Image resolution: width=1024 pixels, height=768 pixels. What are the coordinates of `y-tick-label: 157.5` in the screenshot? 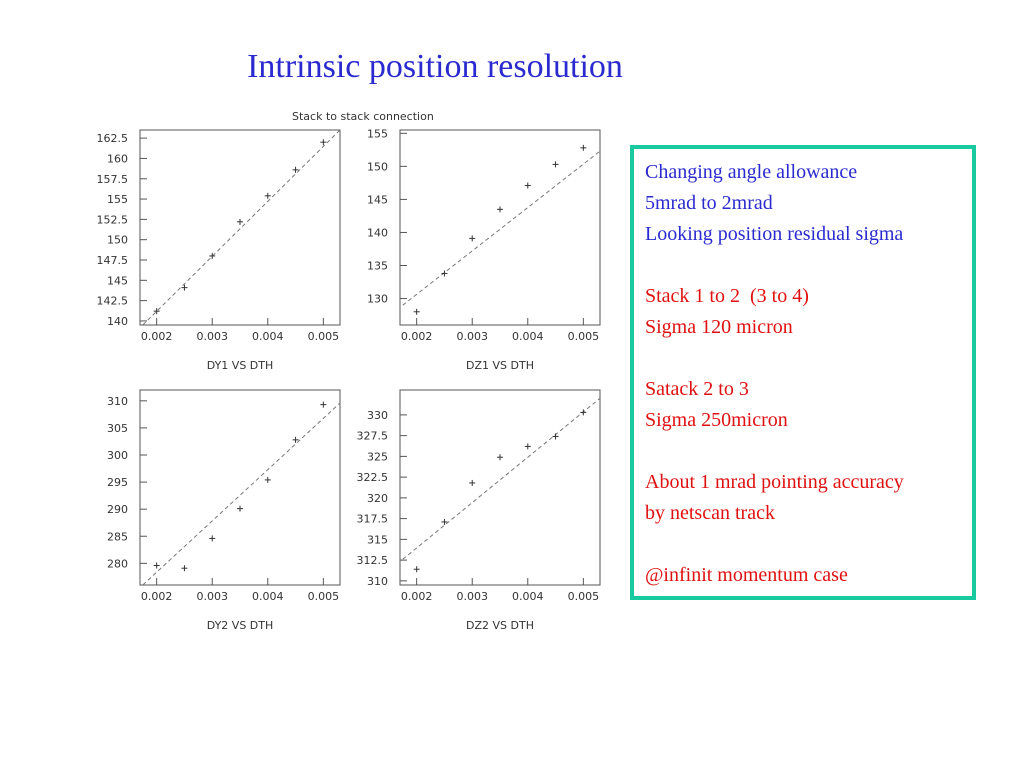 It's located at (113, 179).